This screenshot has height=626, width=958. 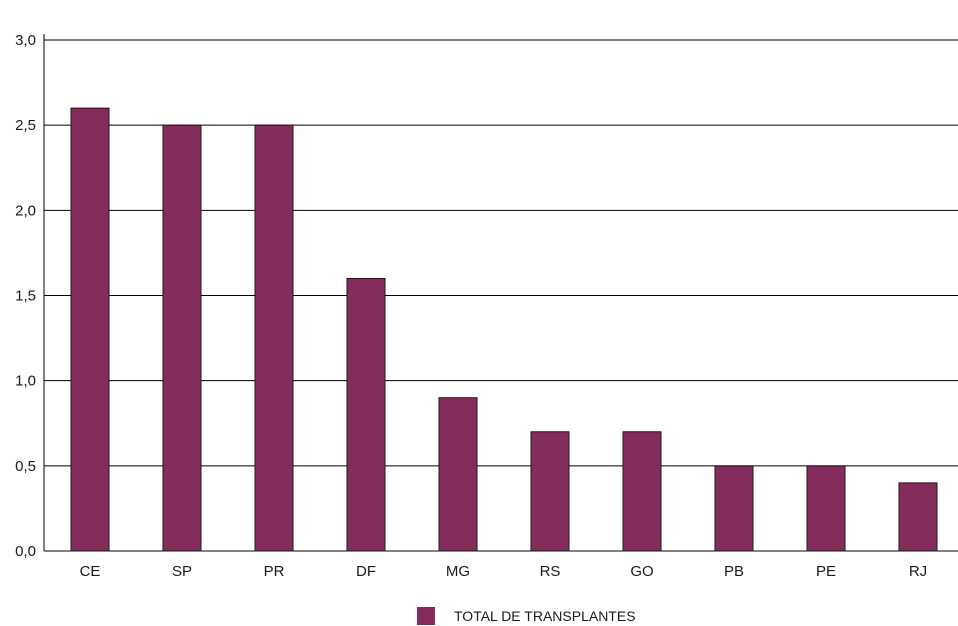 What do you see at coordinates (182, 571) in the screenshot?
I see `x-tick-label-sp: SP` at bounding box center [182, 571].